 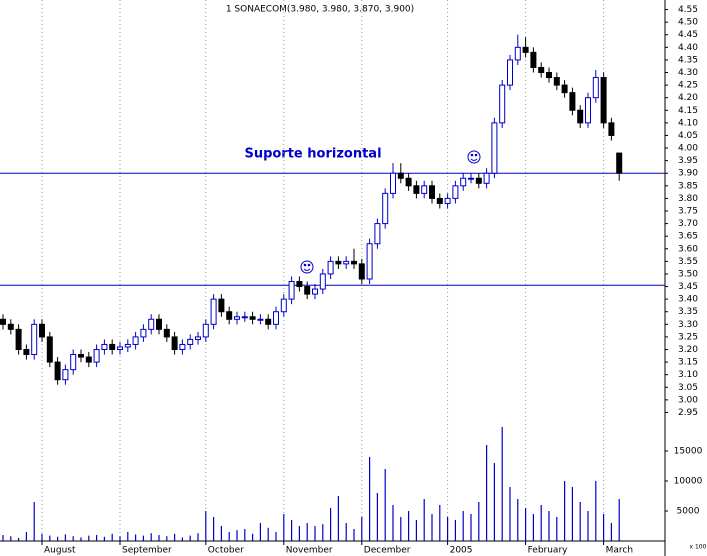 What do you see at coordinates (461, 551) in the screenshot?
I see `x-tick-label: 2005` at bounding box center [461, 551].